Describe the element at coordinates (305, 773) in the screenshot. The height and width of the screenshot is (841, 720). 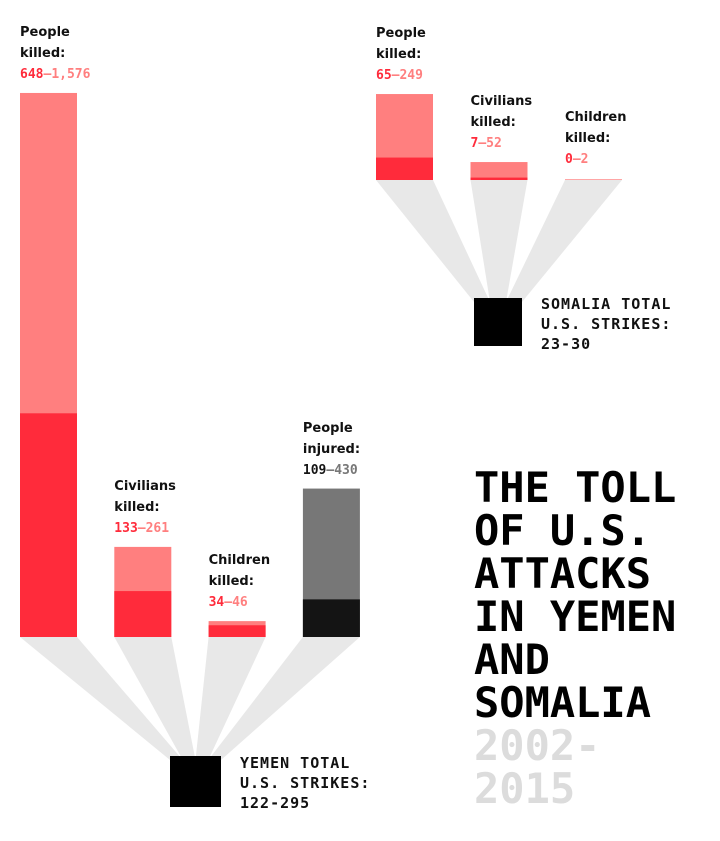
I see `total-title: YEMEN TOTAL U.S. STRIKES:` at that location.